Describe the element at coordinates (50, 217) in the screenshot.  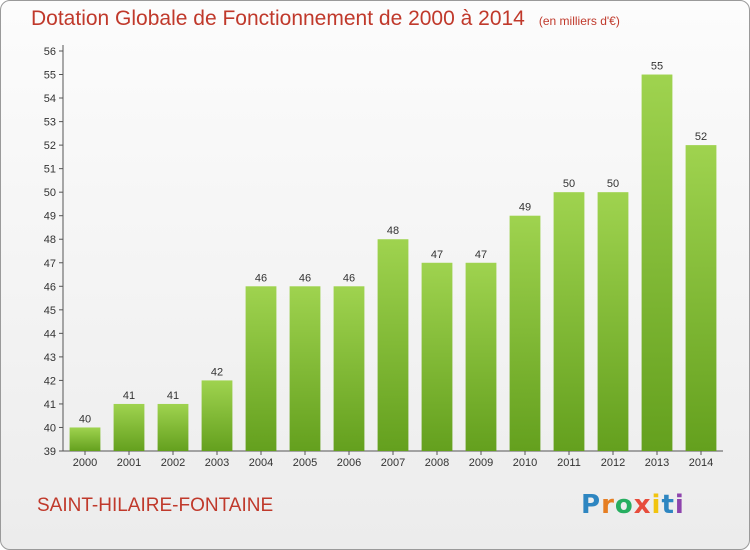
I see `y-tick-label: 49` at that location.